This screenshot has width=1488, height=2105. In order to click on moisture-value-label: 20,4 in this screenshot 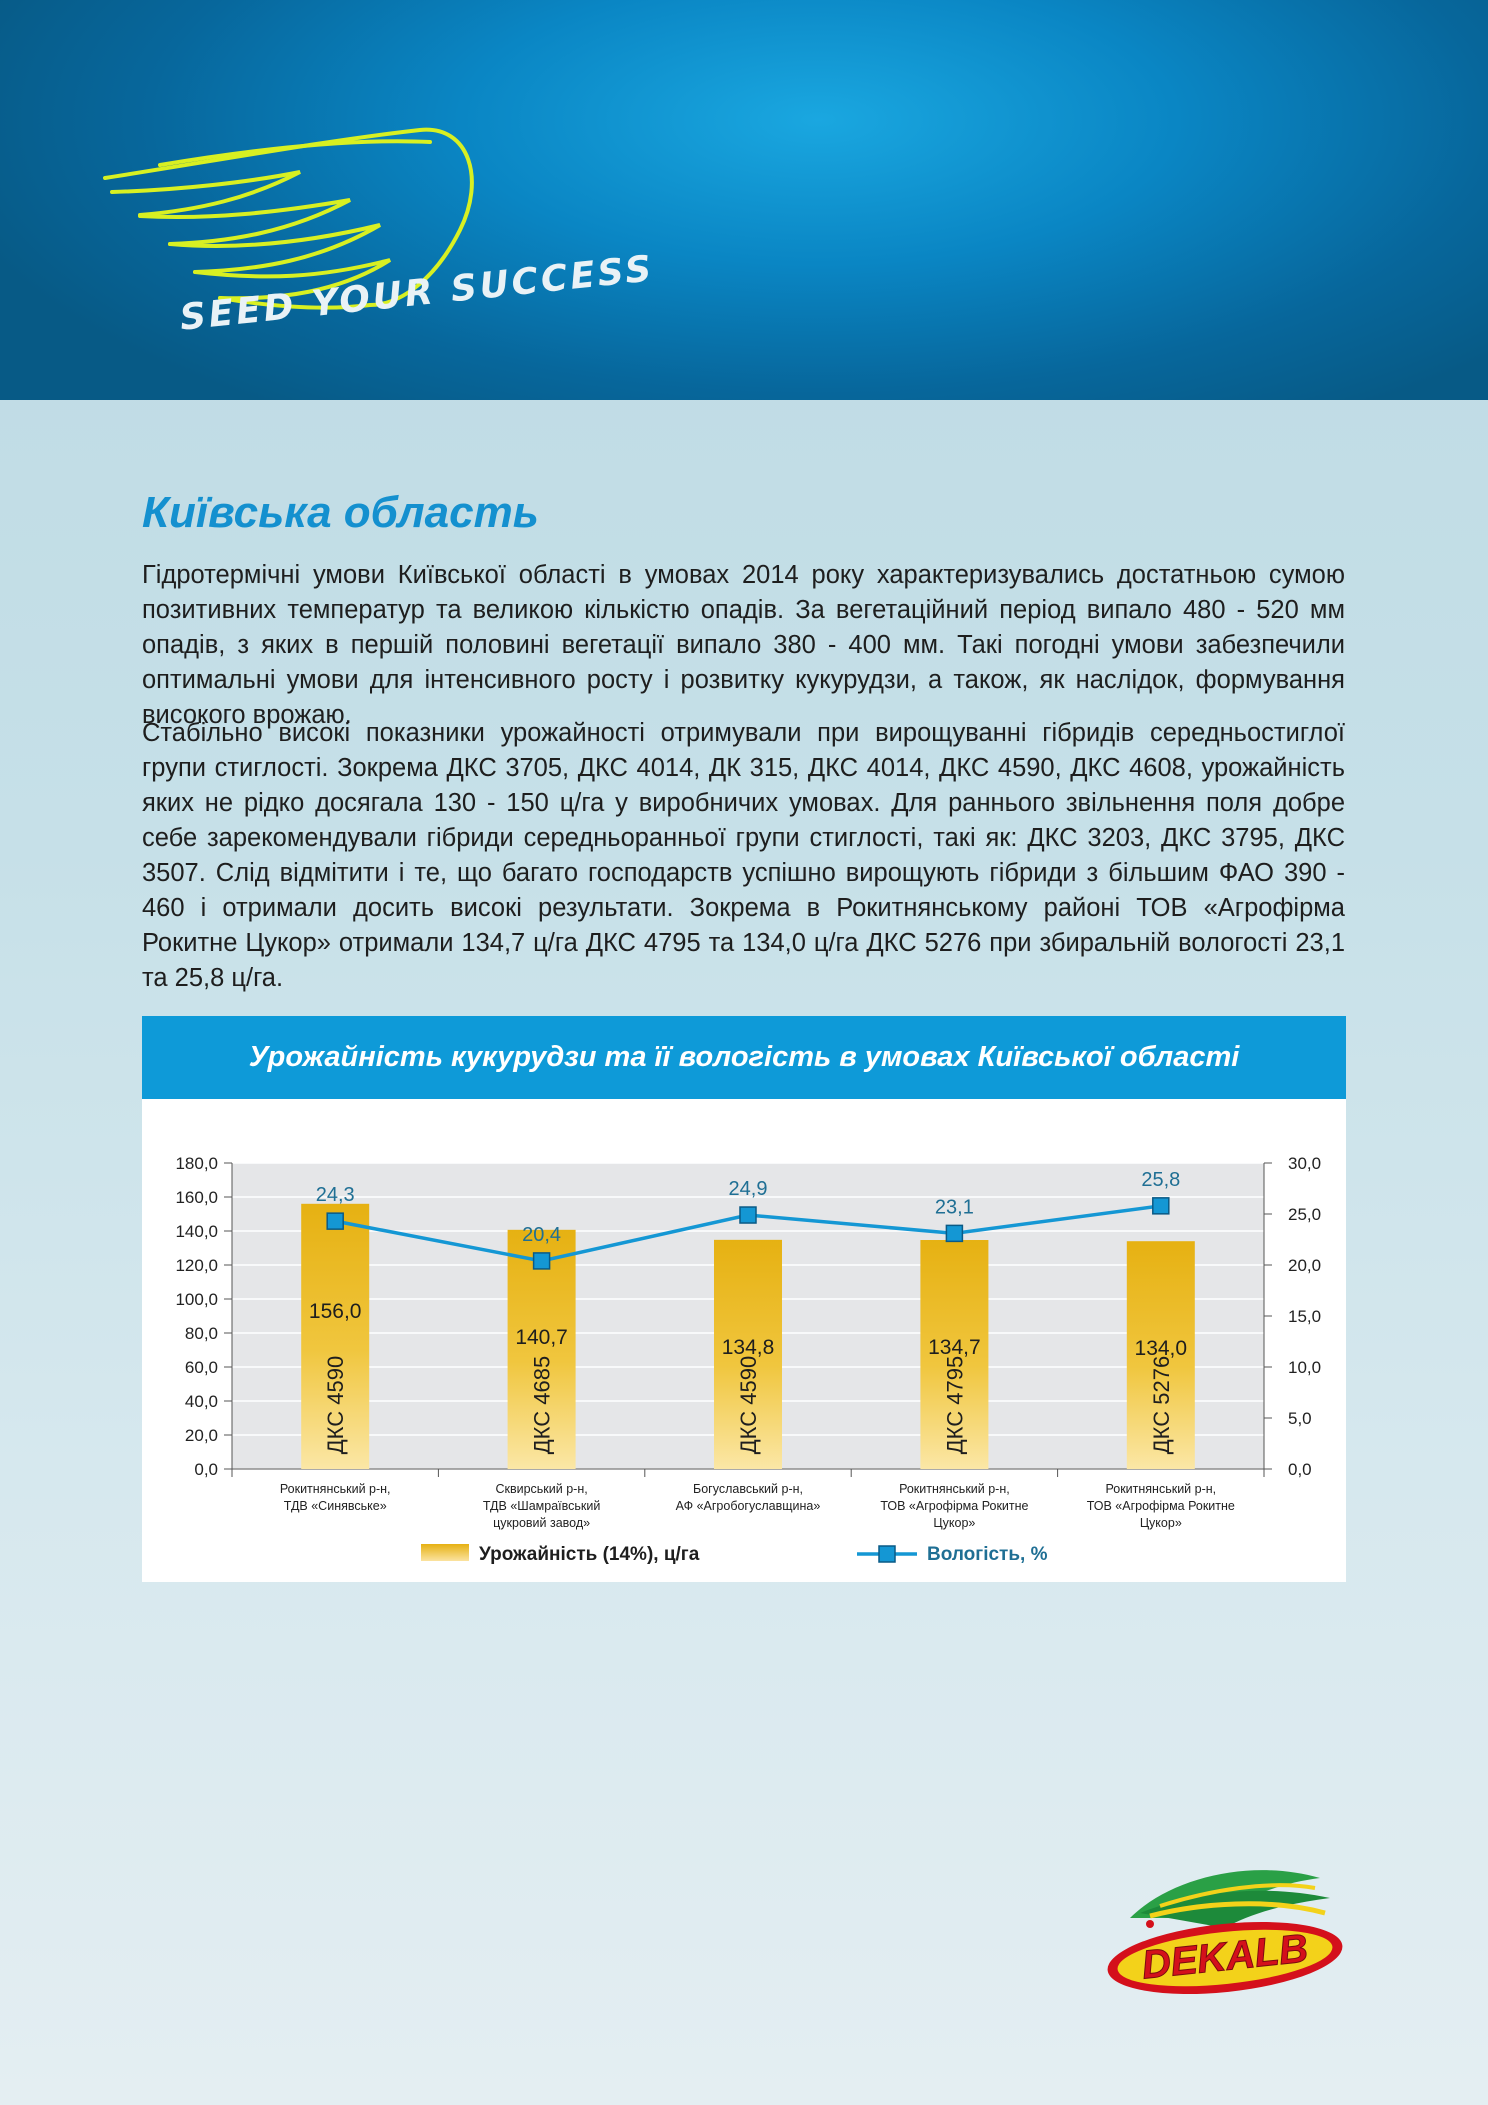, I will do `click(541, 1235)`.